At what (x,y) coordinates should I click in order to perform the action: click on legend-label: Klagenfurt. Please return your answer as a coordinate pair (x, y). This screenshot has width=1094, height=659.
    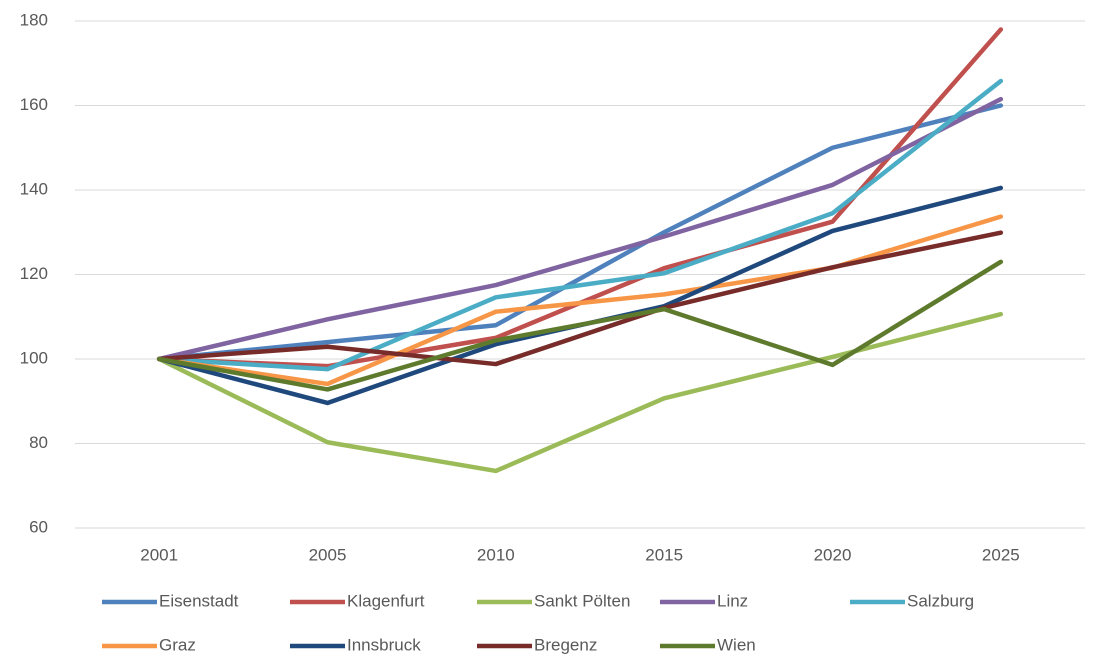
    Looking at the image, I should click on (386, 600).